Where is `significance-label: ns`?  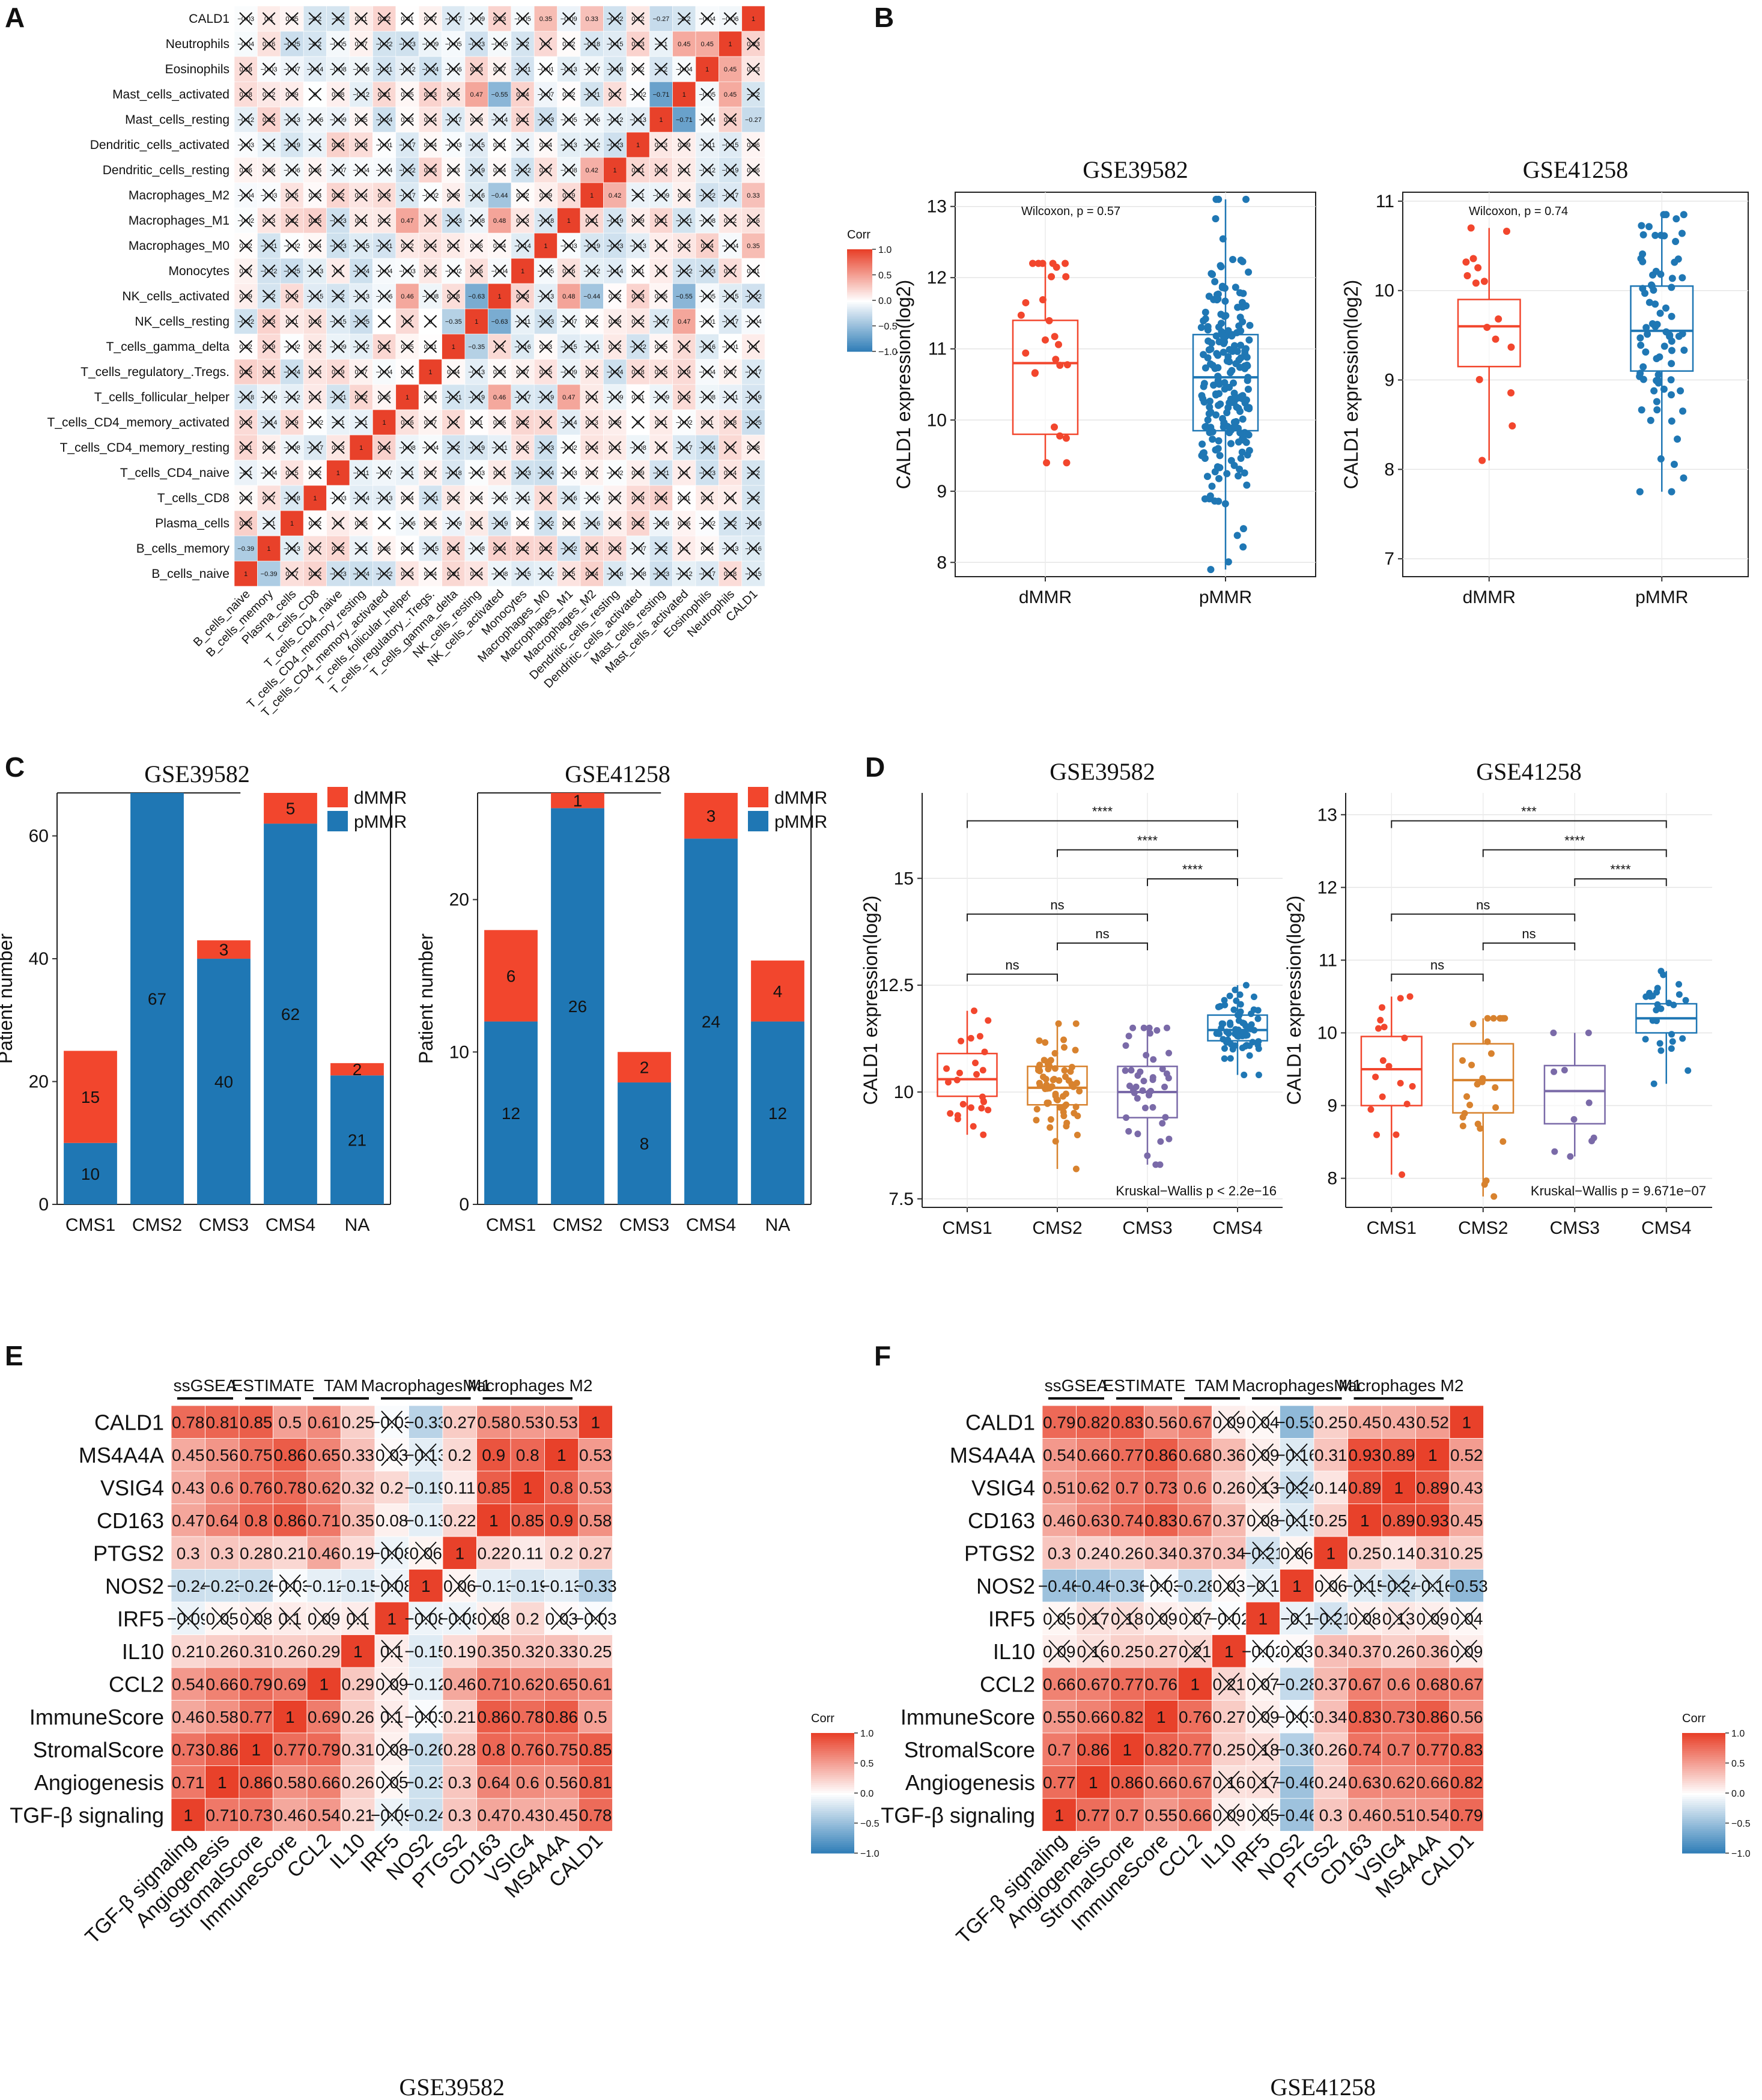 significance-label: ns is located at coordinates (1102, 933).